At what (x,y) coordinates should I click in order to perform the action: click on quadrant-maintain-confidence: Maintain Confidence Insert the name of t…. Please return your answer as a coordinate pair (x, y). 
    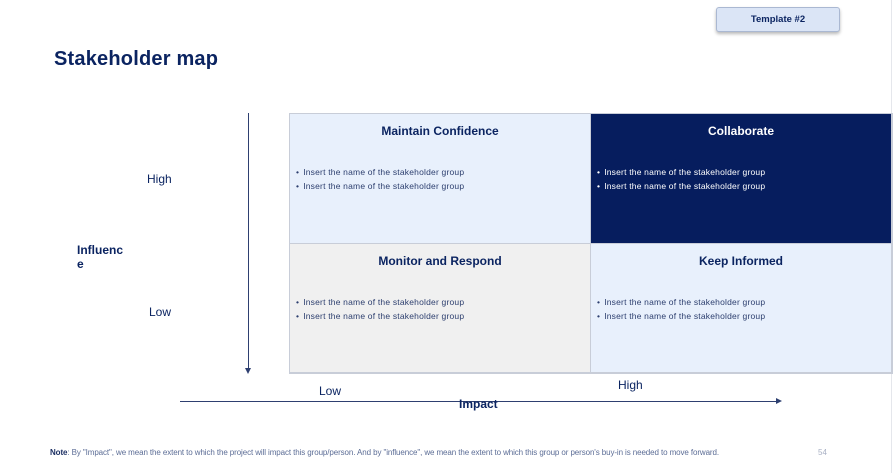
    Looking at the image, I should click on (440, 178).